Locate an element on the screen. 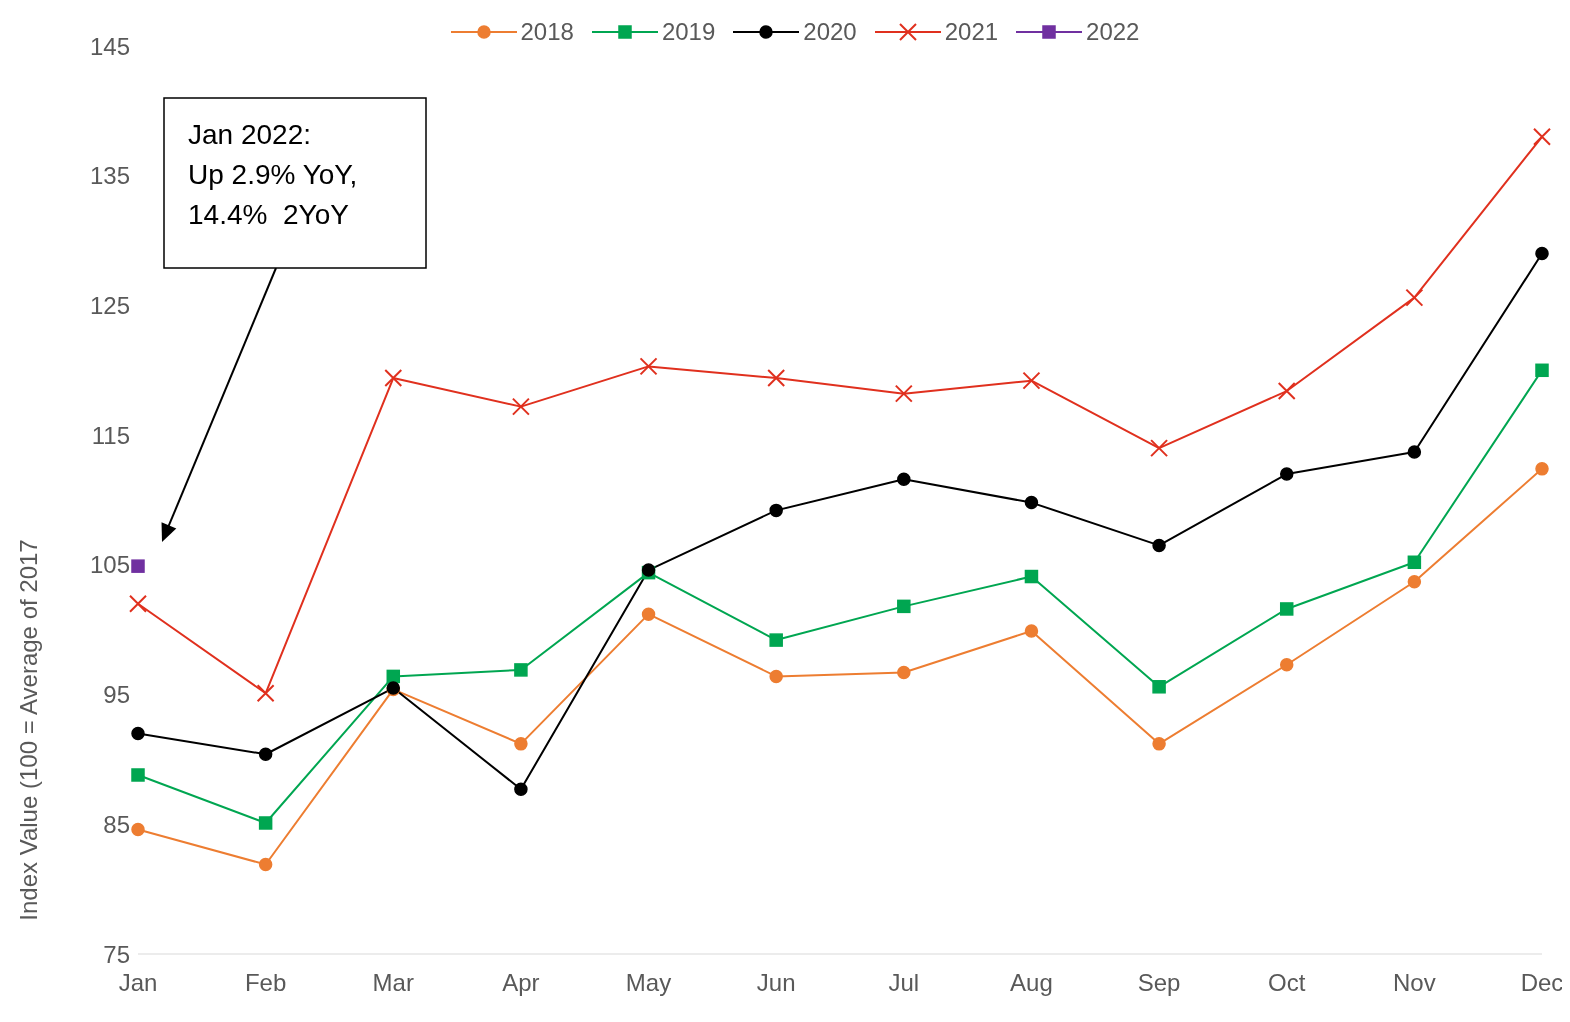 The image size is (1570, 1022). x-tick-label: Mar is located at coordinates (393, 983).